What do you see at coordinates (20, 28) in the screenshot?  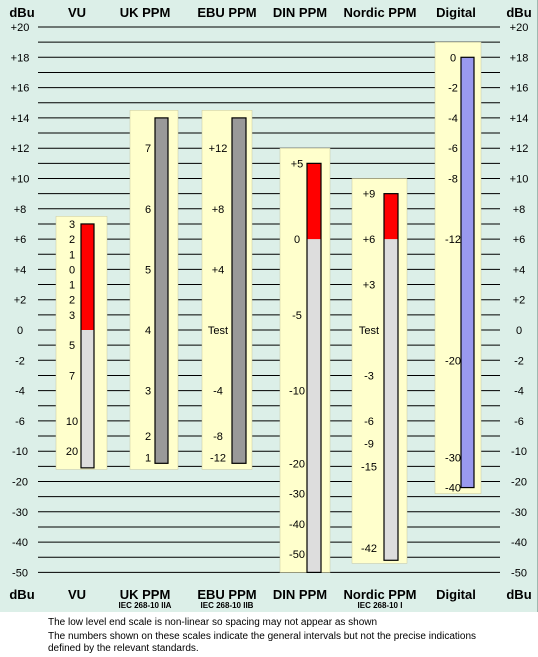 I see `dbu-label-left: +20` at bounding box center [20, 28].